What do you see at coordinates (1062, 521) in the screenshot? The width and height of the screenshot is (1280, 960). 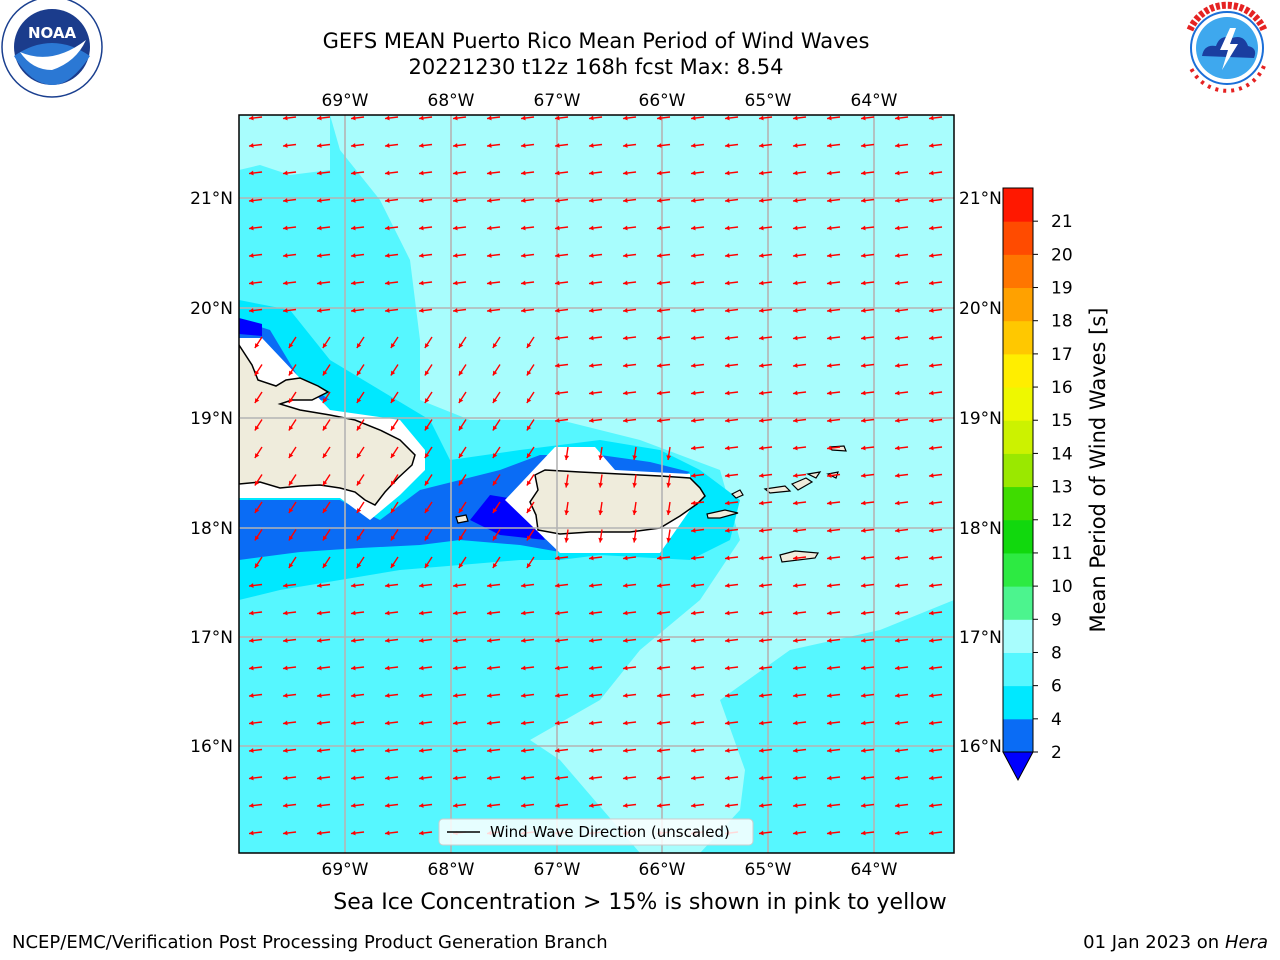 I see `colorbar-tick-label: 12` at bounding box center [1062, 521].